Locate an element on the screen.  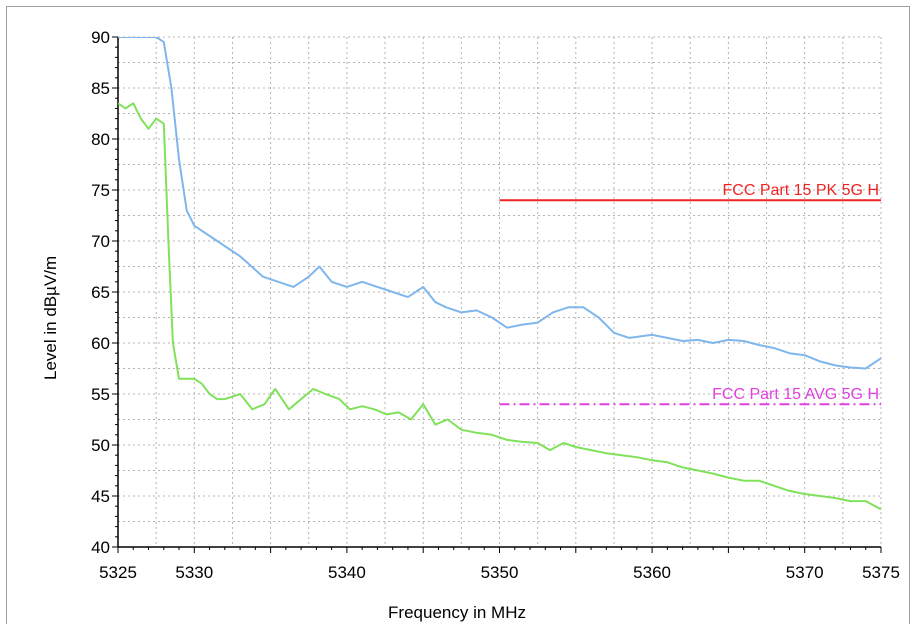
x-tick-label: 5330 is located at coordinates (194, 572).